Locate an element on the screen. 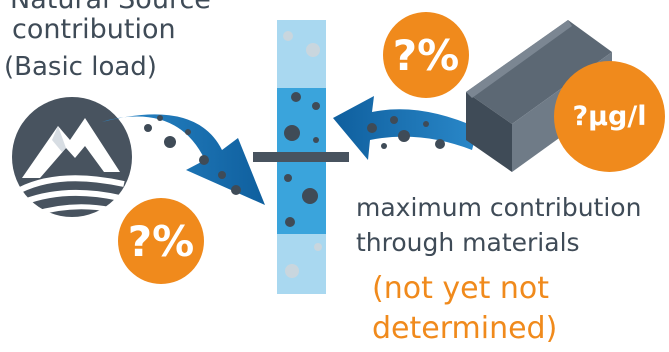 Image resolution: width=669 pixels, height=352 pixels. filter-column is located at coordinates (301, 157).